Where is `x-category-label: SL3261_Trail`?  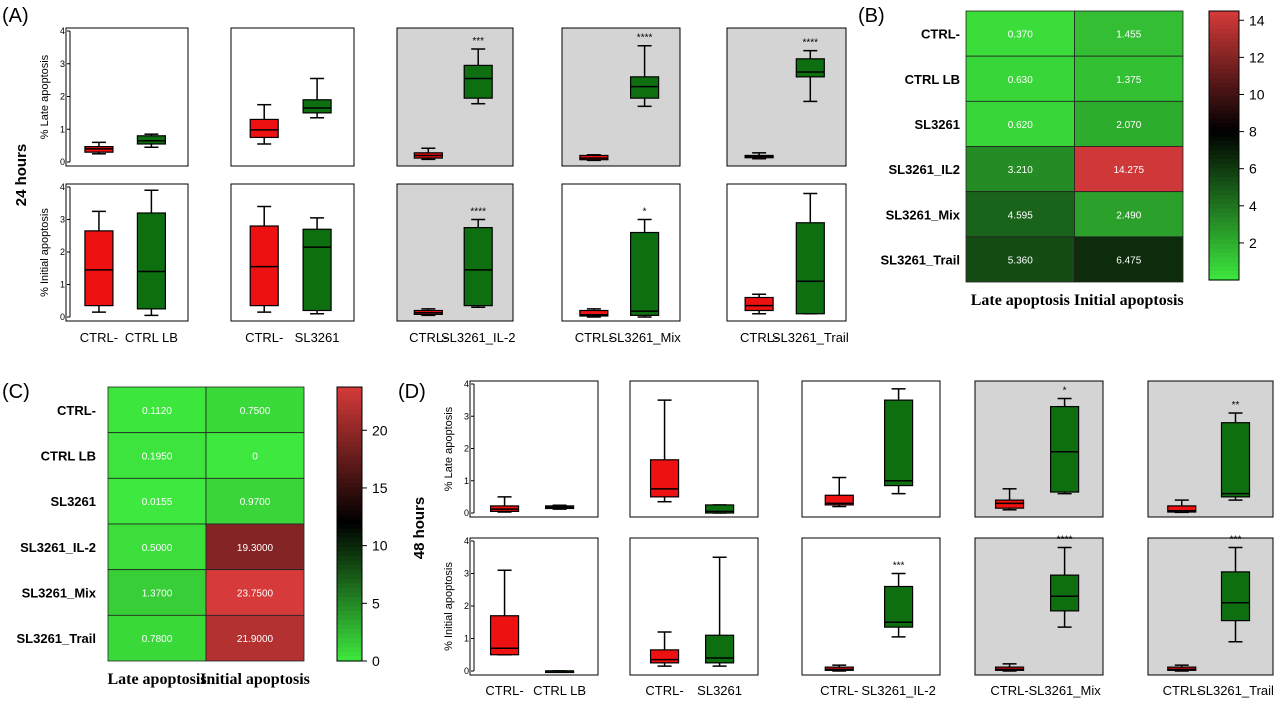 x-category-label: SL3261_Trail is located at coordinates (1235, 690).